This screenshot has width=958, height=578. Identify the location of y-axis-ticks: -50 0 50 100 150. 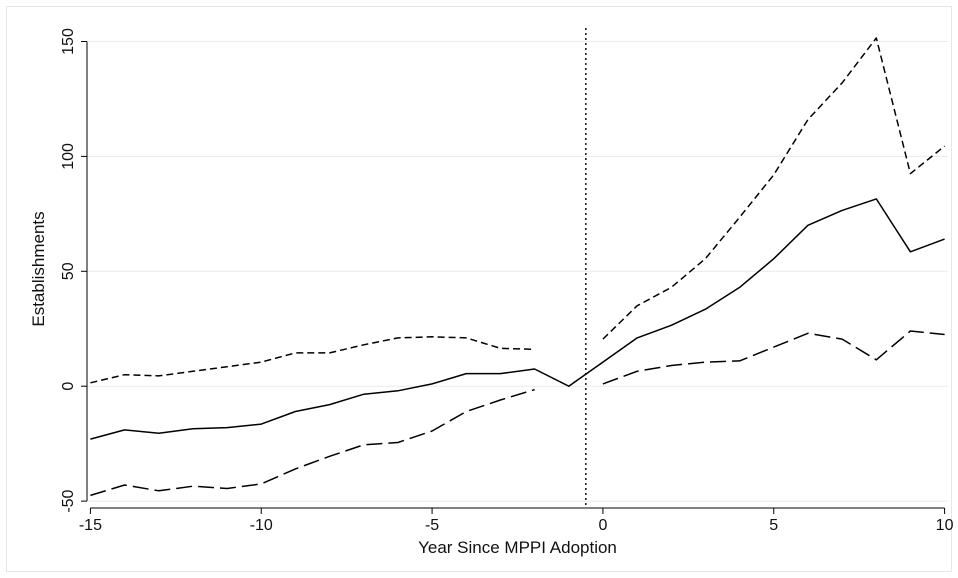
(73, 270).